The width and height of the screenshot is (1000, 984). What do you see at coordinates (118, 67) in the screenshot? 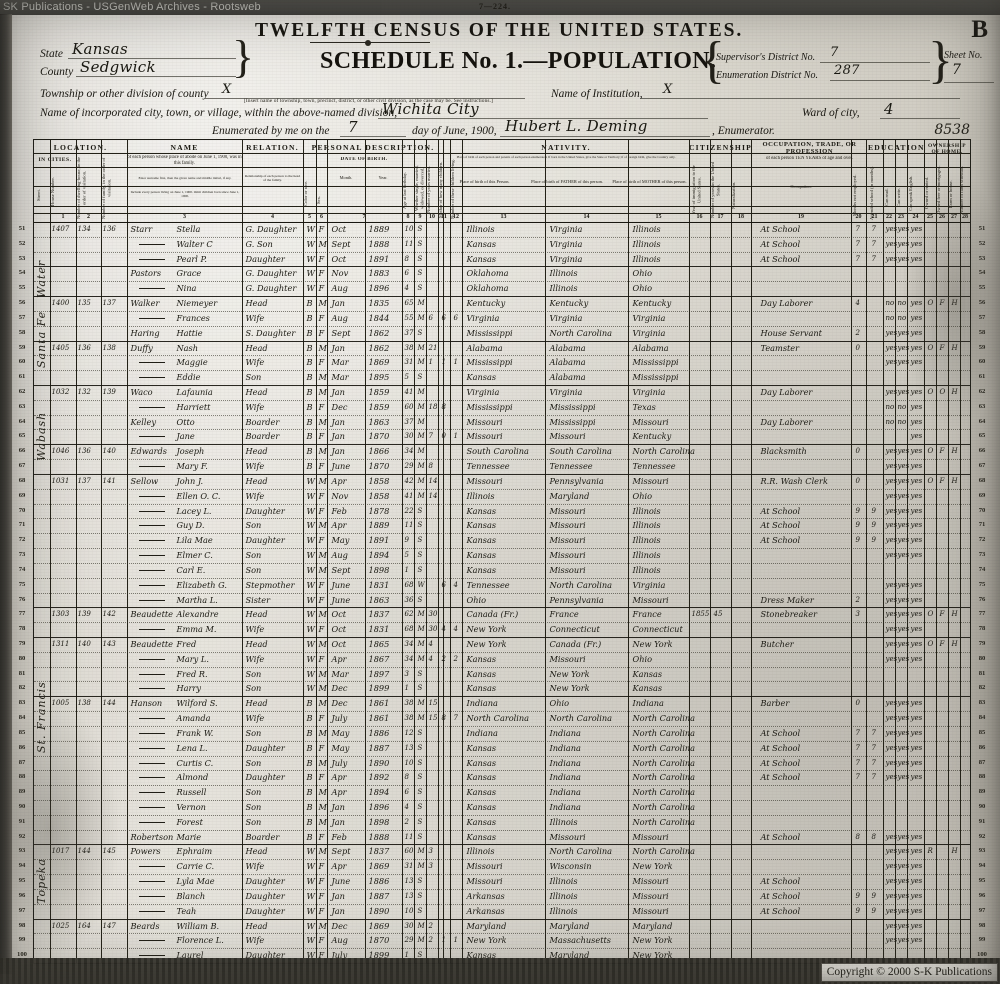
I see `county-value: Sedgwick` at bounding box center [118, 67].